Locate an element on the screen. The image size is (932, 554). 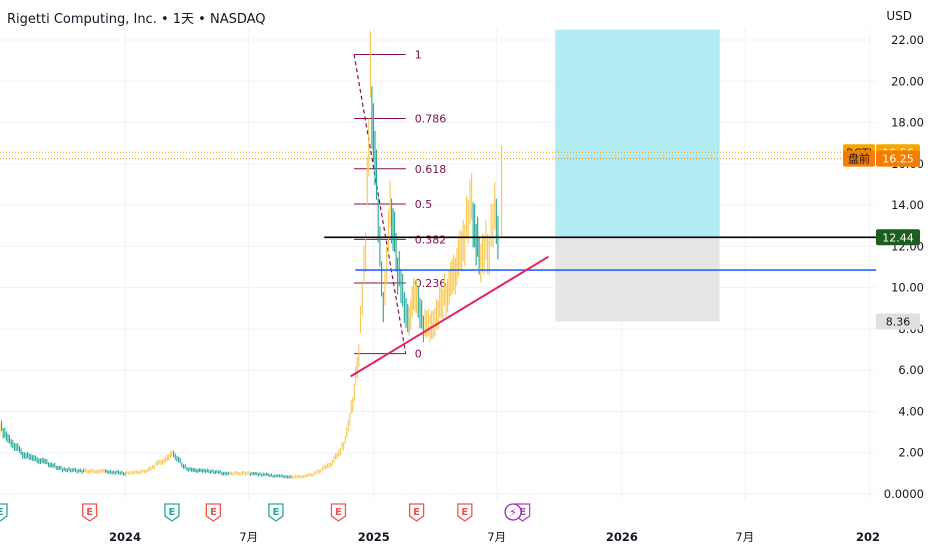
y-tick-label: 20.00 is located at coordinates (907, 81).